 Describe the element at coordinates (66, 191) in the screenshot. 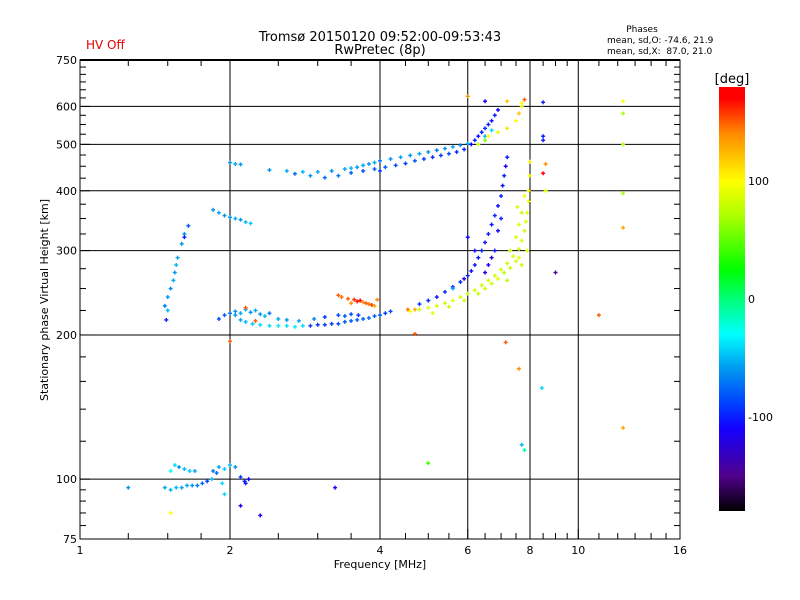

I see `y-tick-label: 400` at that location.